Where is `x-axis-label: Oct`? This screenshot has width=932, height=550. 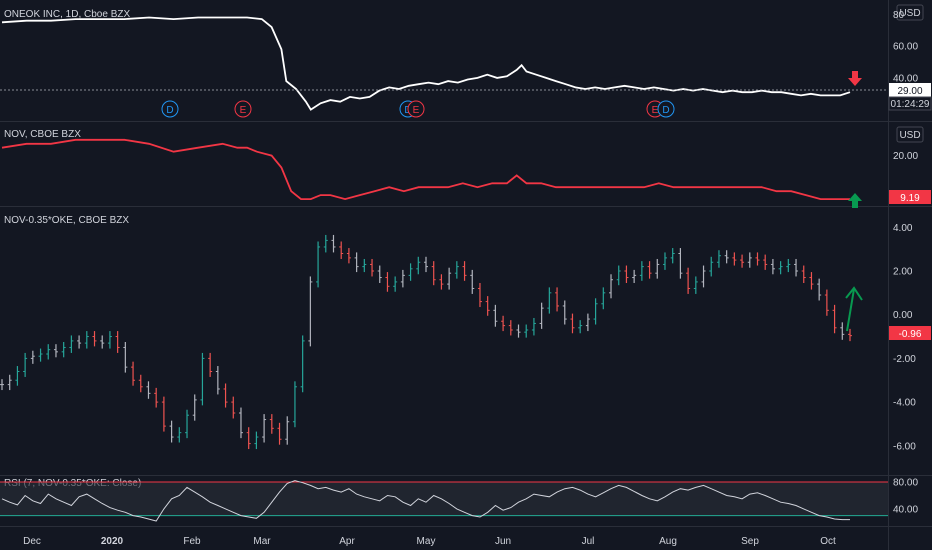 x-axis-label: Oct is located at coordinates (828, 541).